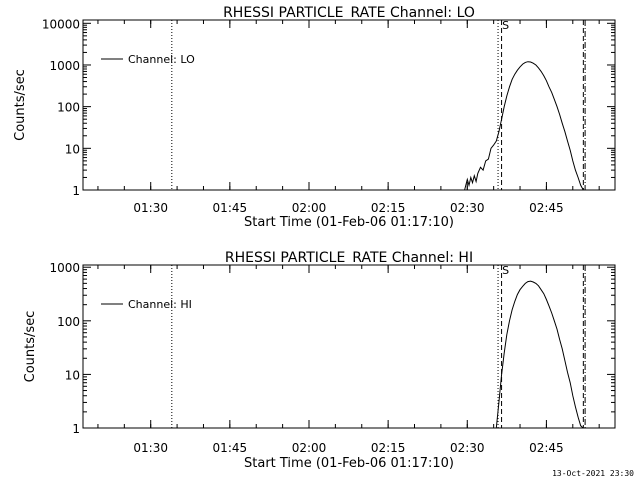 This screenshot has width=640, height=480. I want to click on footer-timestamp: 13-Oct-2021 23:30, so click(593, 473).